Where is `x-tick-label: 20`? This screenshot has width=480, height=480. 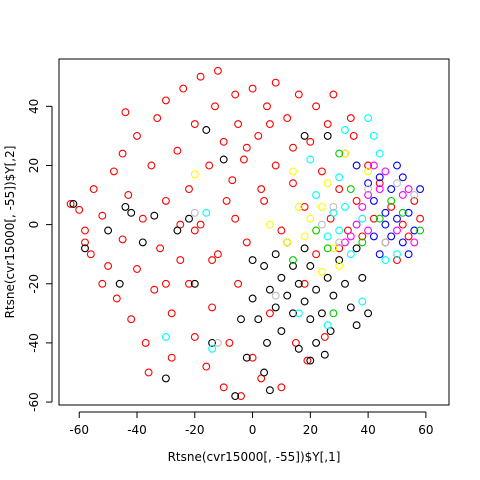
x-tick-label: 20 is located at coordinates (310, 430).